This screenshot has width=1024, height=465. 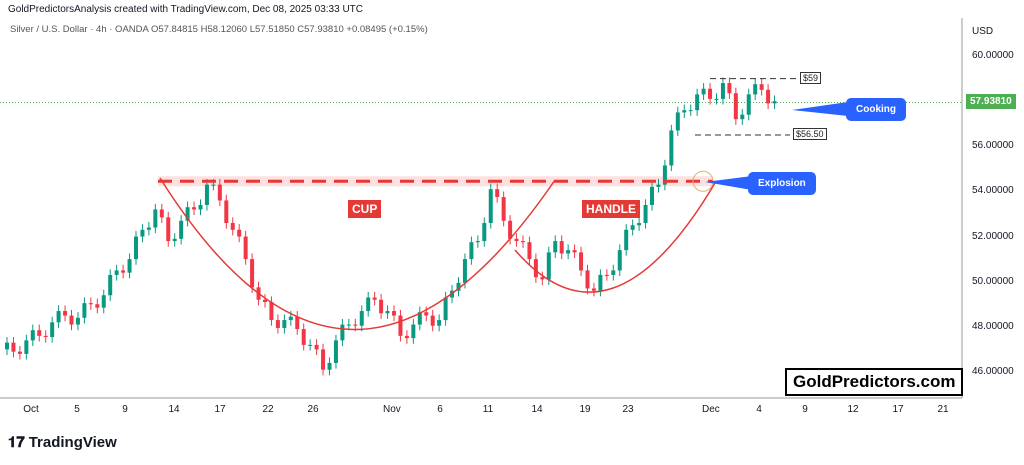 I want to click on x-tick-label: 5, so click(x=77, y=409).